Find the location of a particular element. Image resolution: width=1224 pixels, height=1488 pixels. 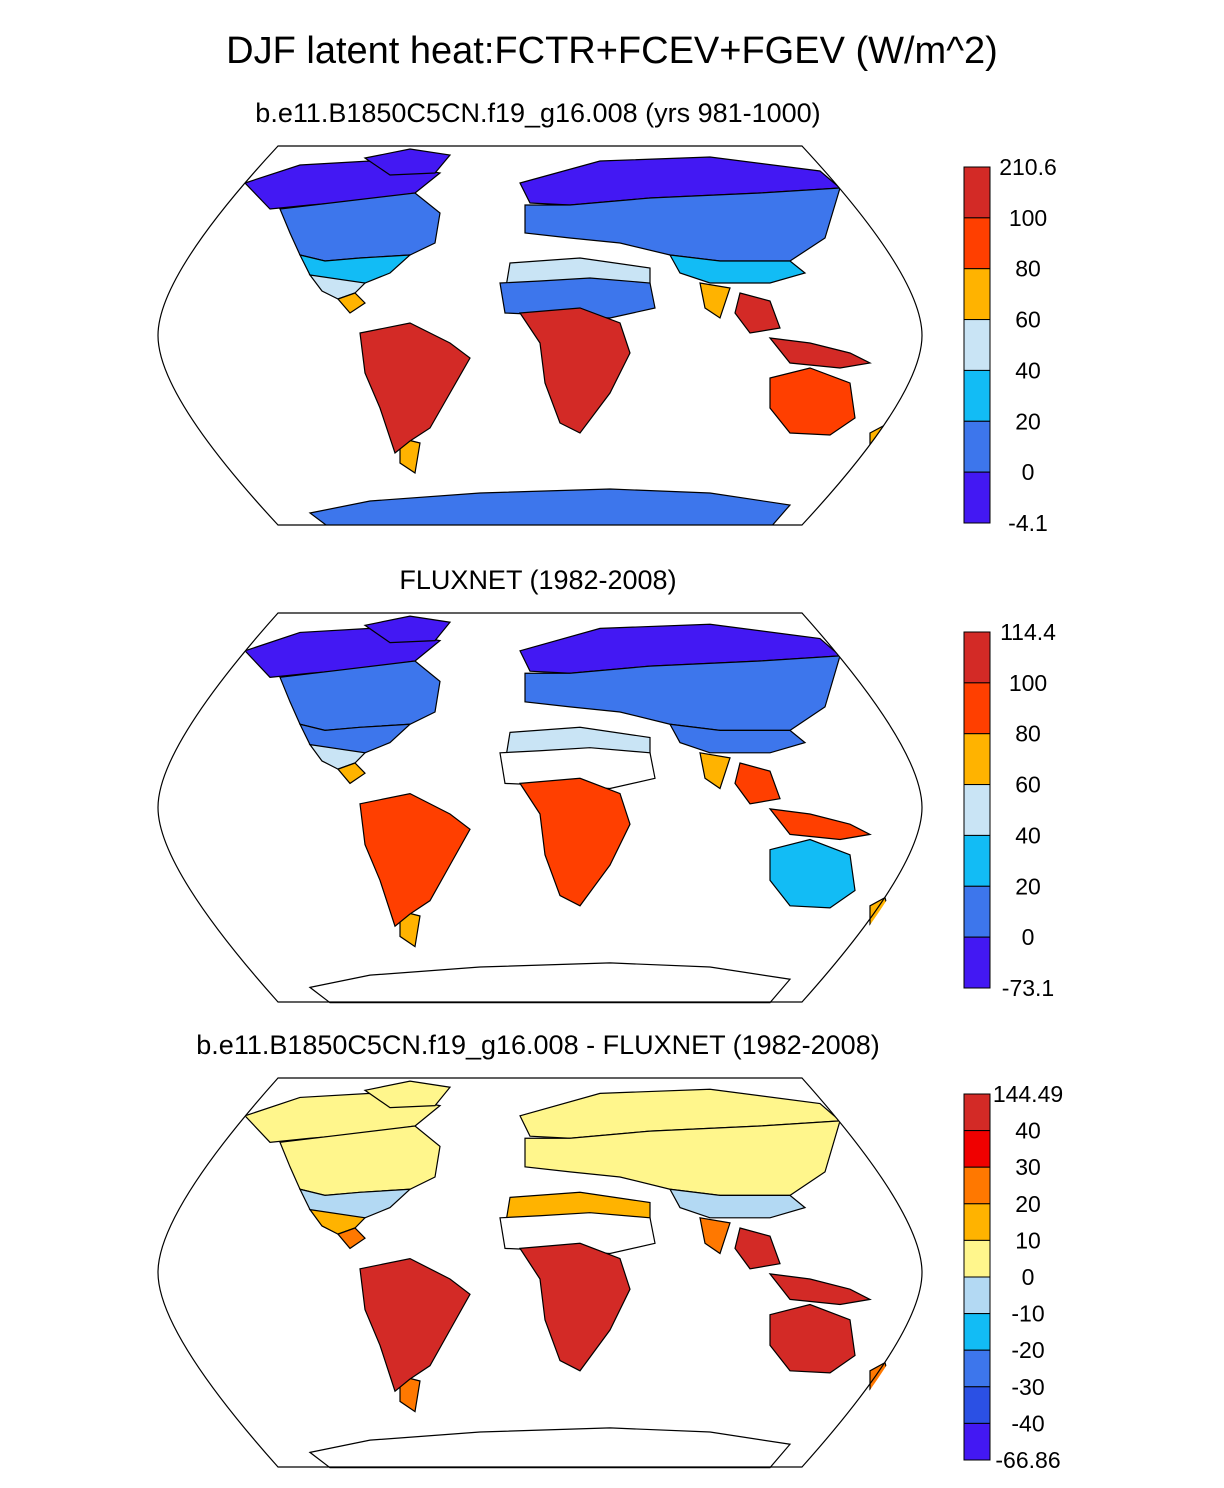

colorbar-tick-label: 144.49 is located at coordinates (1028, 1094).